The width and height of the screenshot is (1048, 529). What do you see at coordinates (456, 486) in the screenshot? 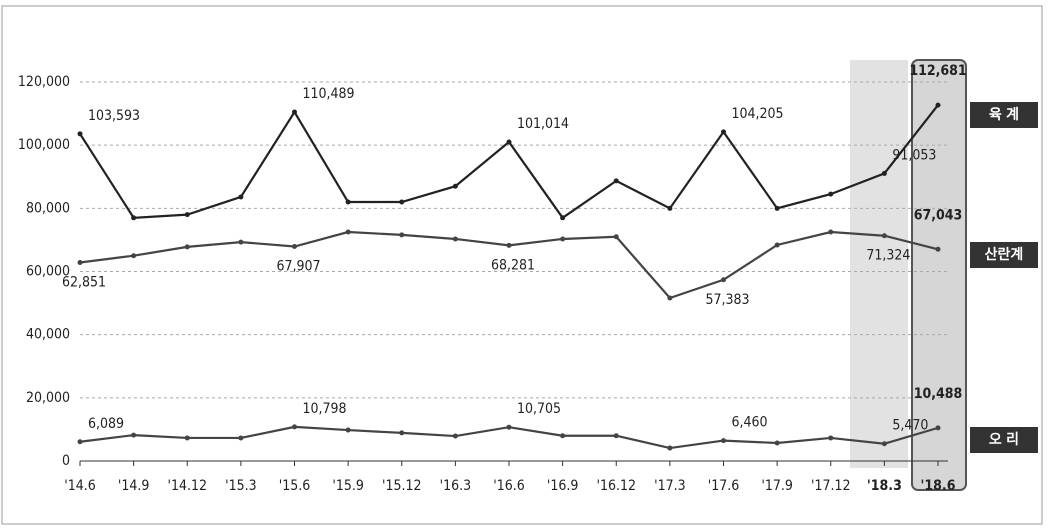
I see `x-tick-label: '16.3` at bounding box center [456, 486].